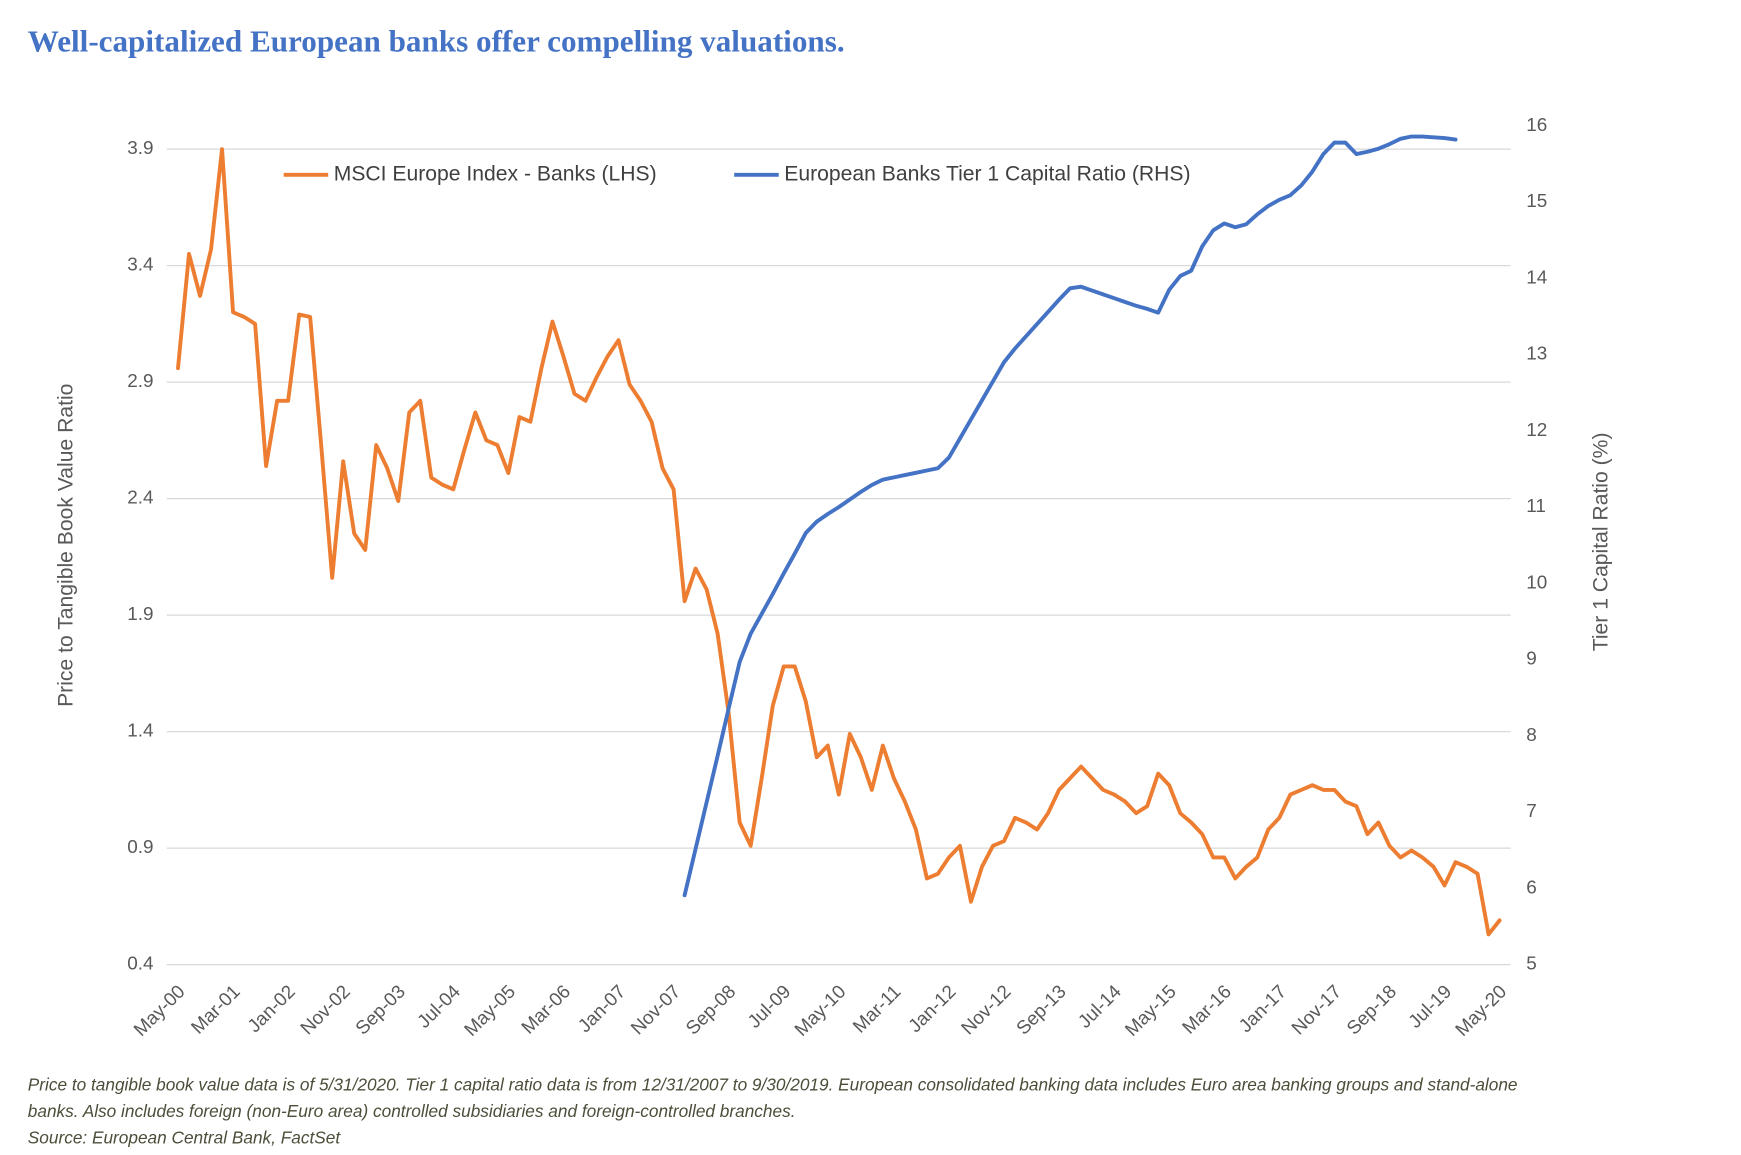 The height and width of the screenshot is (1155, 1741). Describe the element at coordinates (1536, 201) in the screenshot. I see `y2-tick-label: 15` at that location.